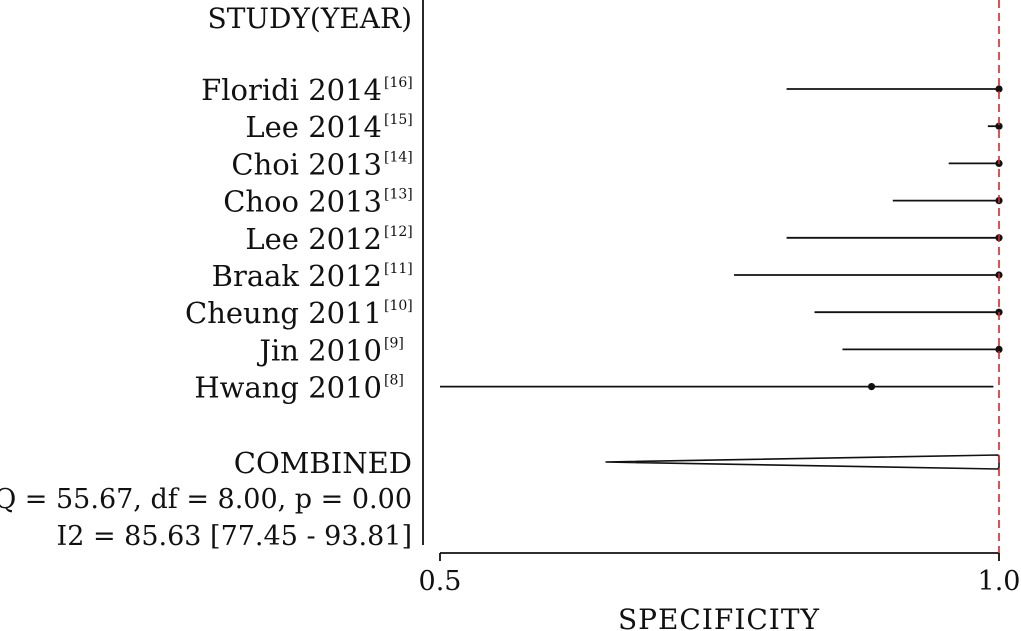 This screenshot has height=631, width=1021. I want to click on x-tick-label: 0.5, so click(440, 581).